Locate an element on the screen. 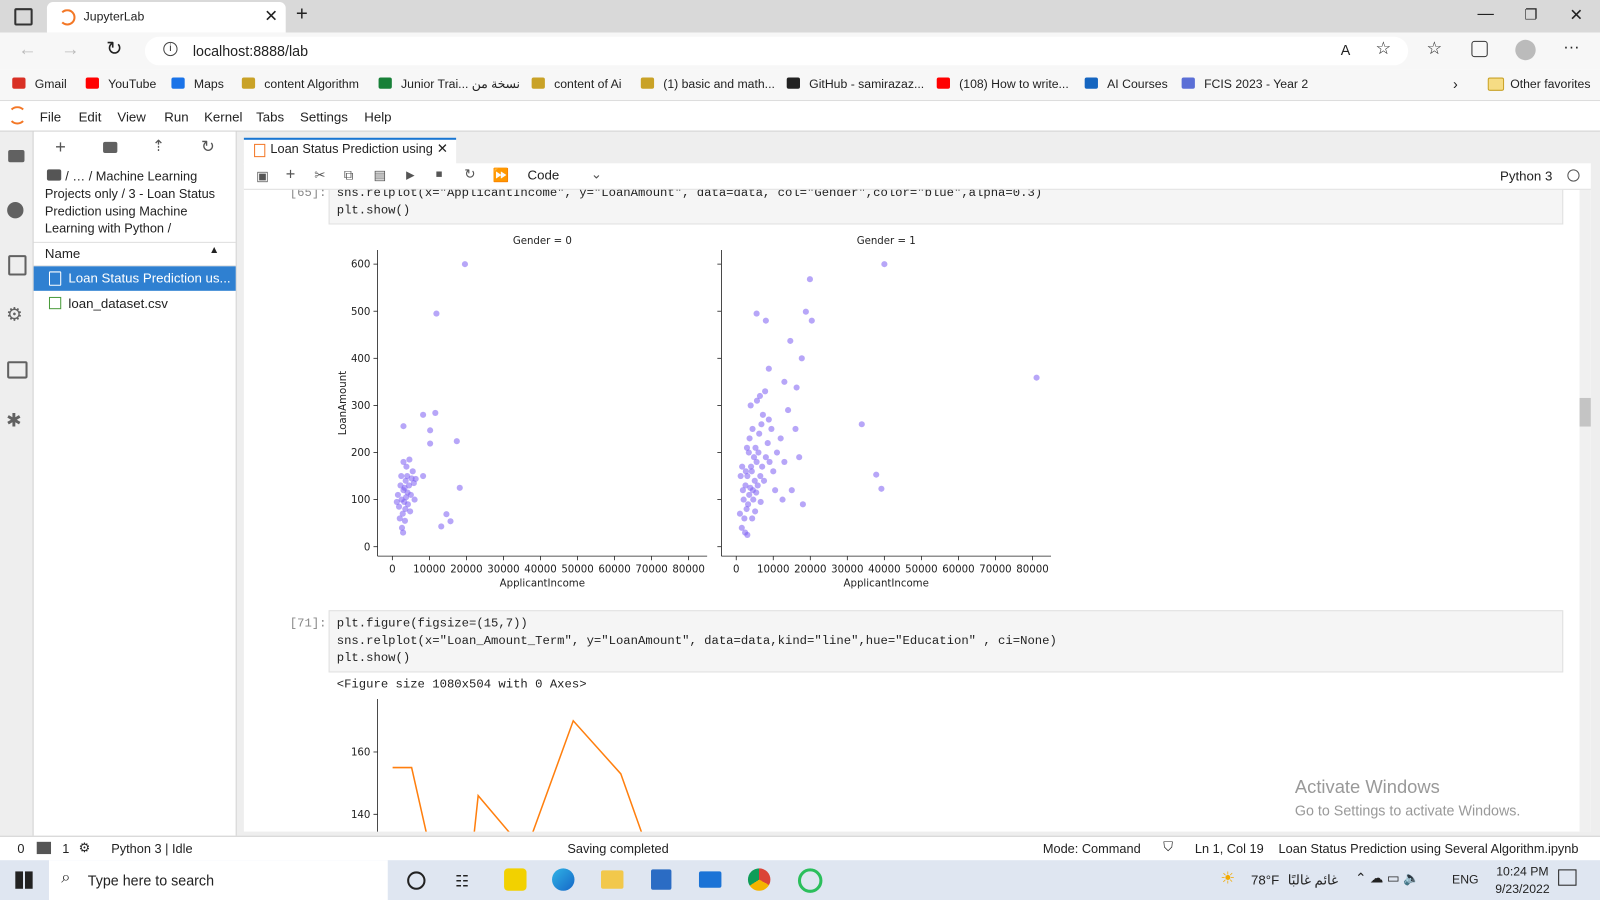 The width and height of the screenshot is (1600, 900). save: ▣ is located at coordinates (262, 176).